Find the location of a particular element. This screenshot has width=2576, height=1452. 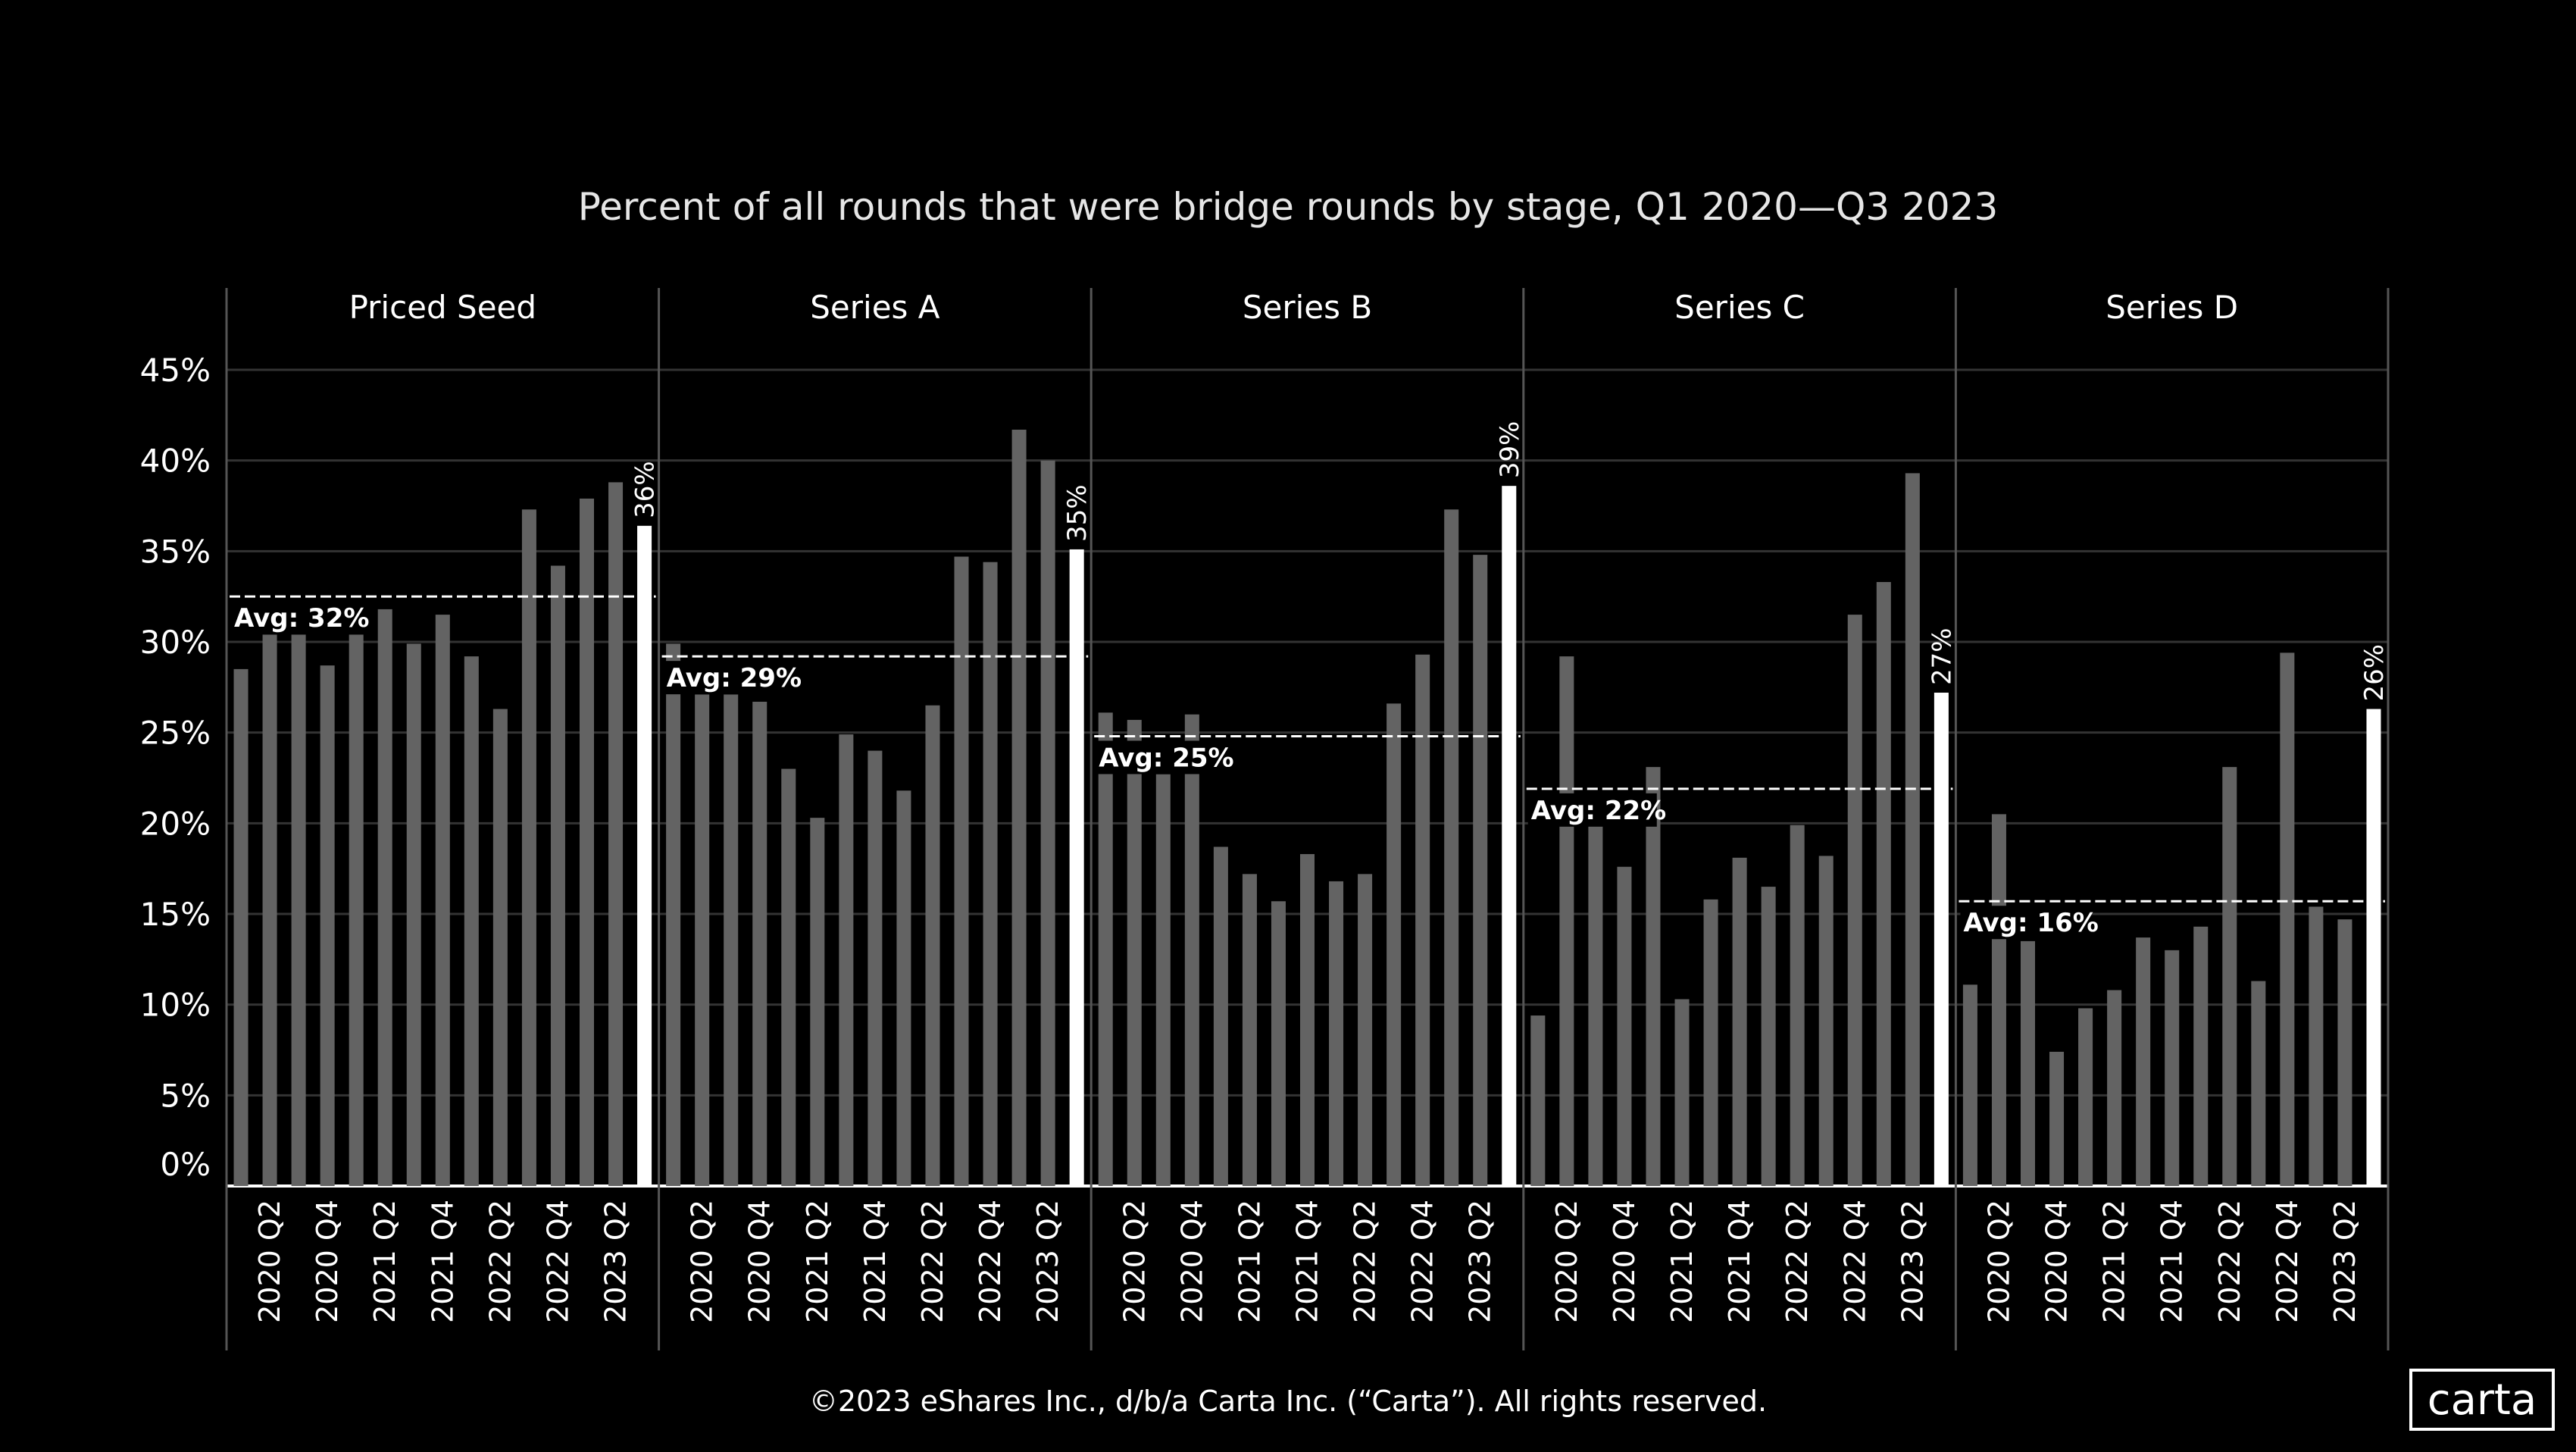

panel-title: Series D is located at coordinates (2172, 307).